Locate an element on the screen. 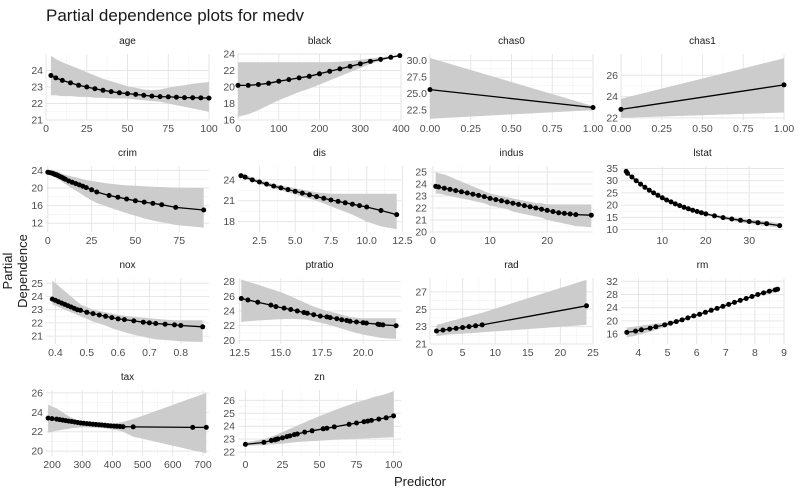  x-tick-label: 8 is located at coordinates (755, 353).